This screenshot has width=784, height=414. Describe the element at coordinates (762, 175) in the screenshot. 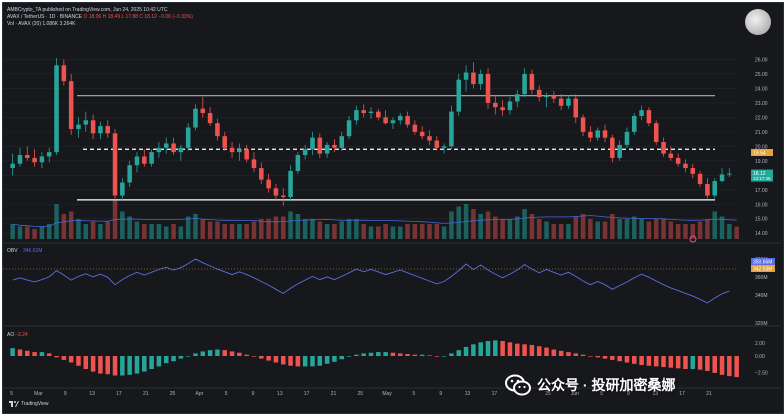

I see `price-label-box` at that location.